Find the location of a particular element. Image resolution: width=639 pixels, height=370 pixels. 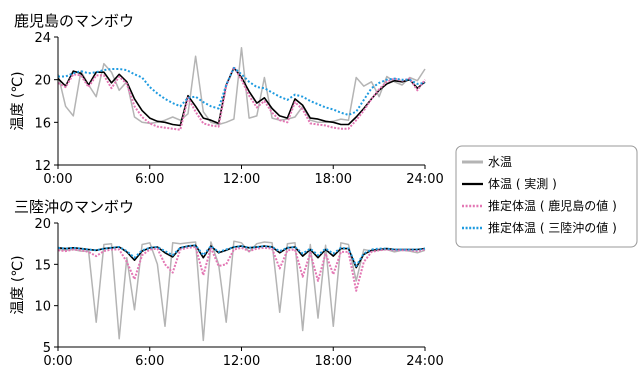

y-tick-label: 24 is located at coordinates (42, 38).